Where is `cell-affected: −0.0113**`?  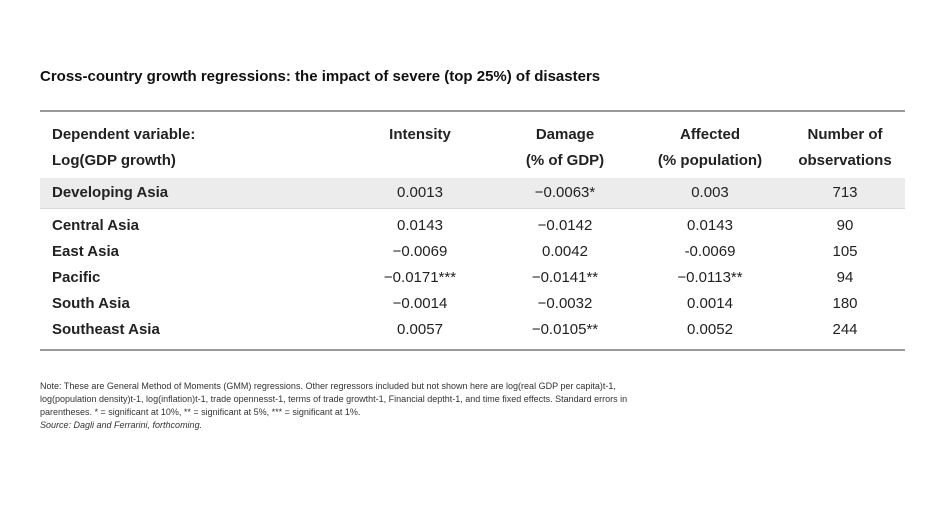
cell-affected: −0.0113** is located at coordinates (710, 277).